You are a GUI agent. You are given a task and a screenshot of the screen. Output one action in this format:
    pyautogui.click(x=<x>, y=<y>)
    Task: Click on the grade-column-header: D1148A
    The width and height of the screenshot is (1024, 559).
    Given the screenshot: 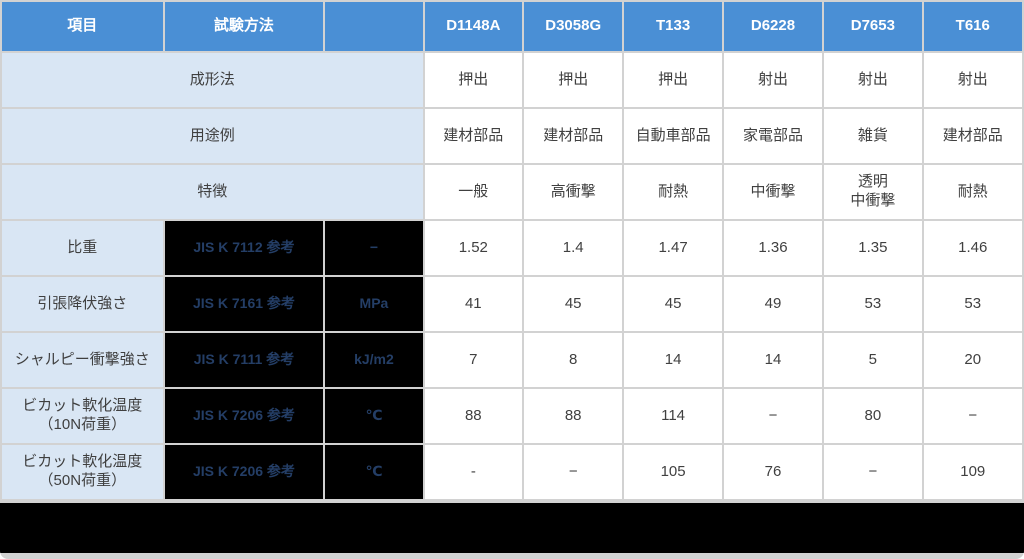 What is the action you would take?
    pyautogui.click(x=473, y=26)
    